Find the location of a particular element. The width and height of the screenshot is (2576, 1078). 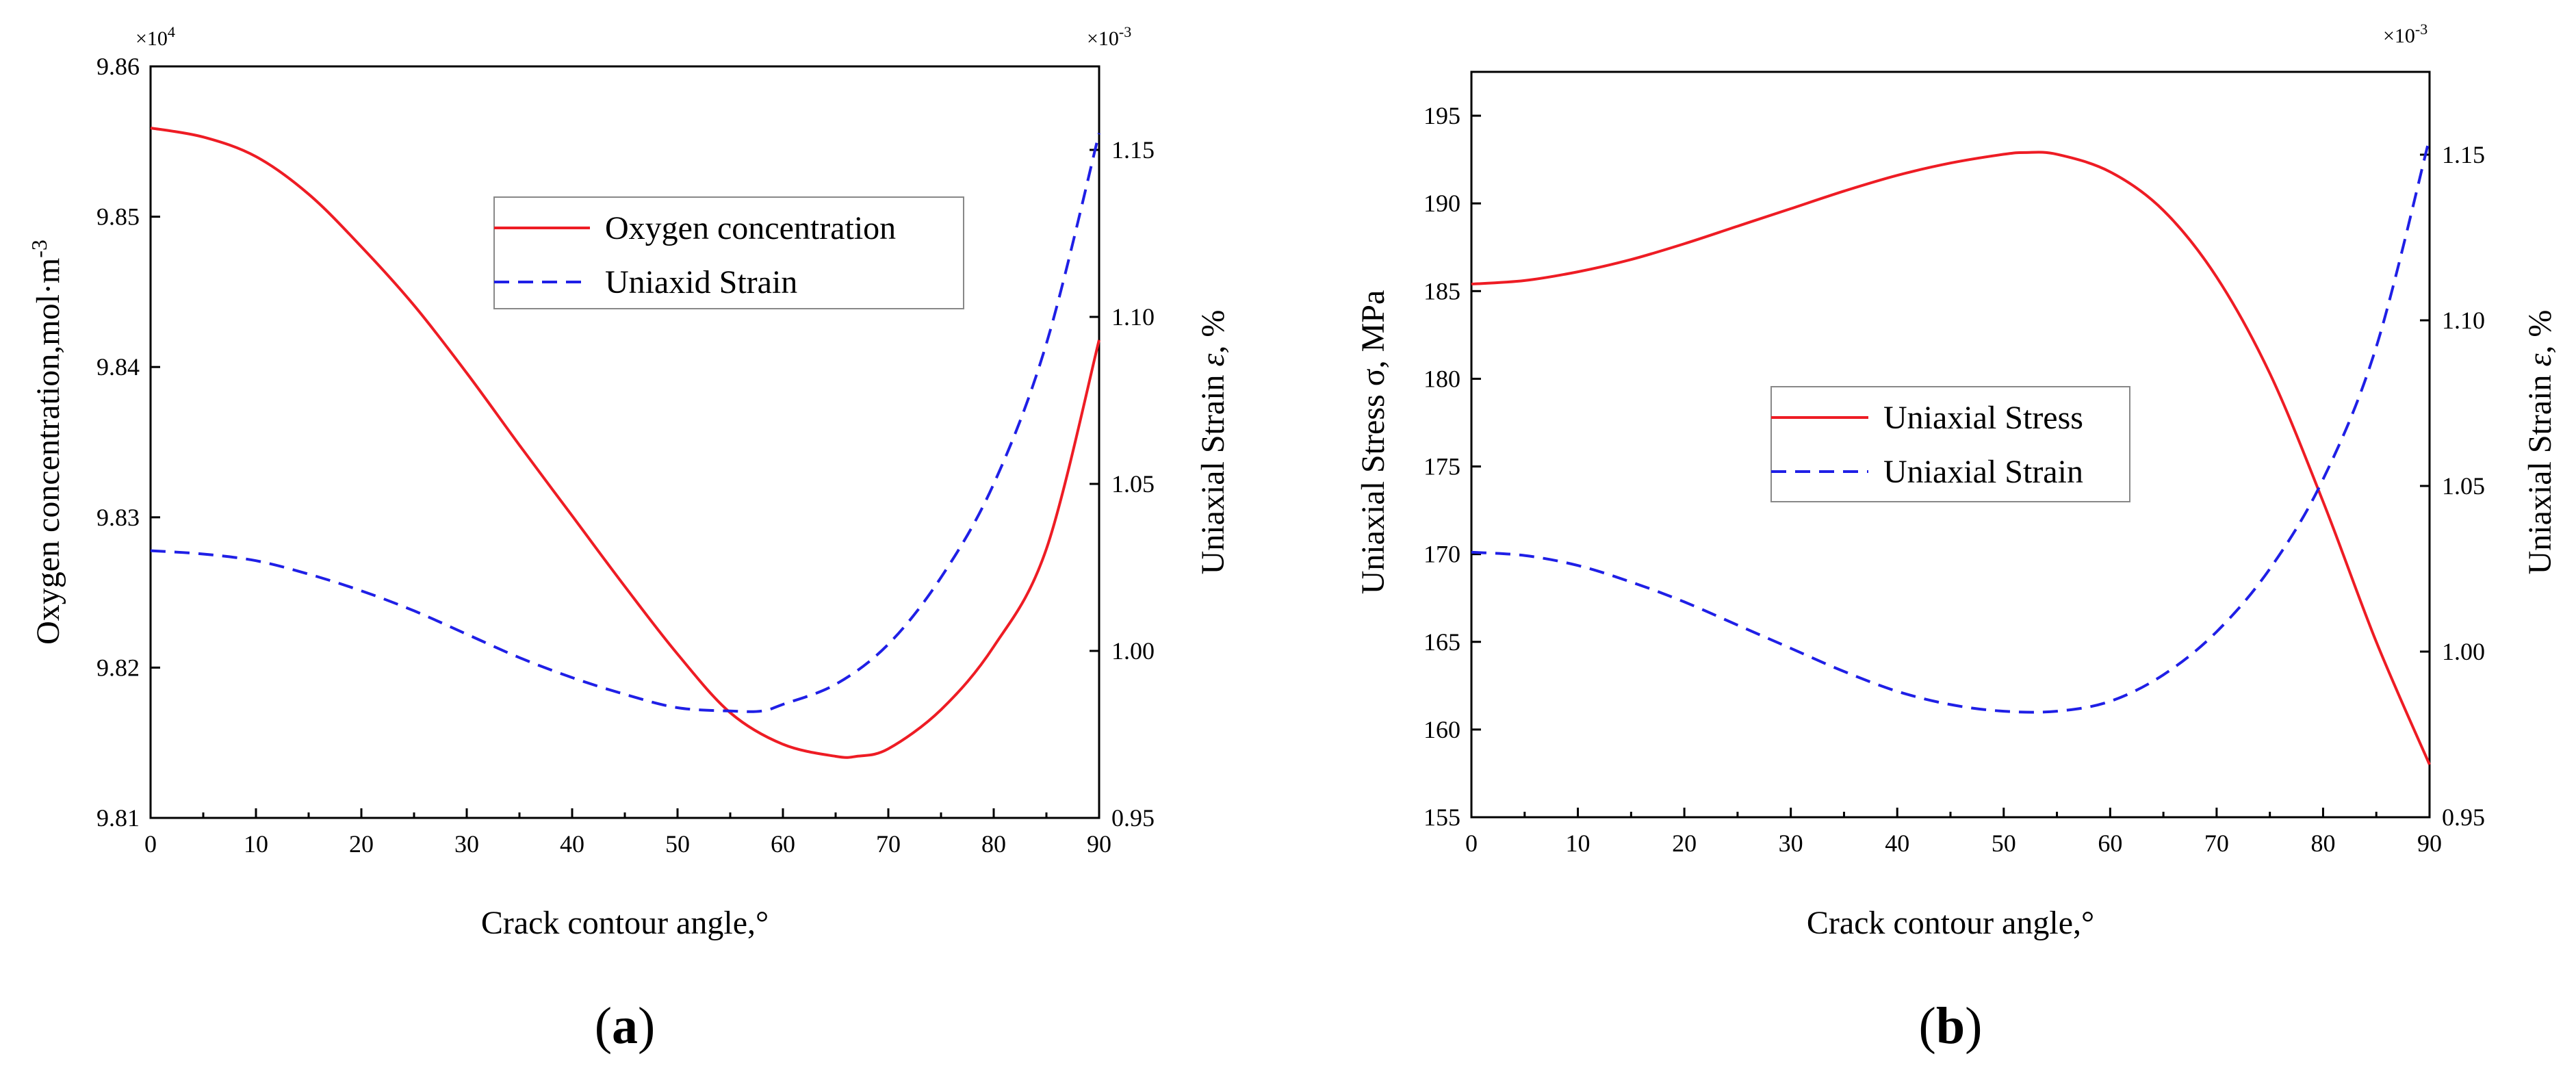

panel-a-right-axis-title: Uniaxial Strain ε, % is located at coordinates (1213, 442).